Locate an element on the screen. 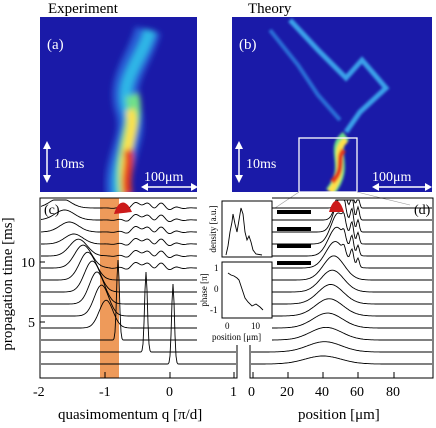  orange-band is located at coordinates (109, 288).